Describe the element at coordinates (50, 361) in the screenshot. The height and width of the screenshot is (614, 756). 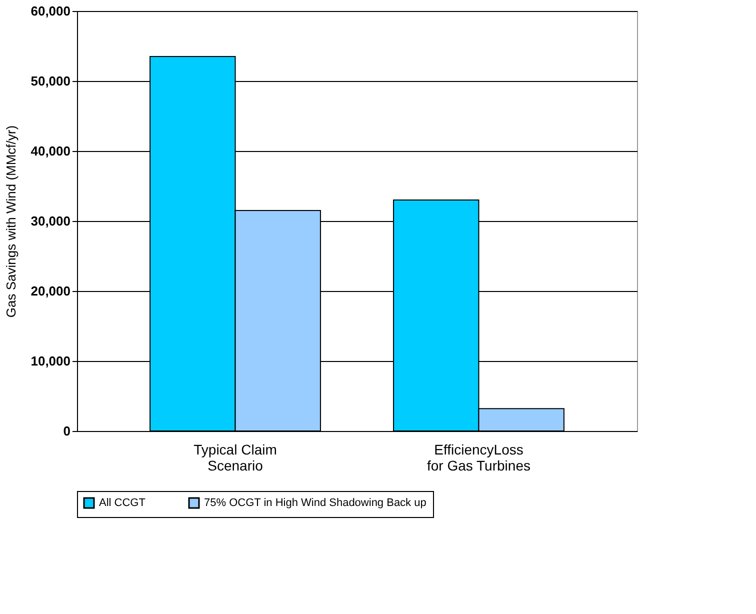
I see `y-tick-label: 10,000` at that location.